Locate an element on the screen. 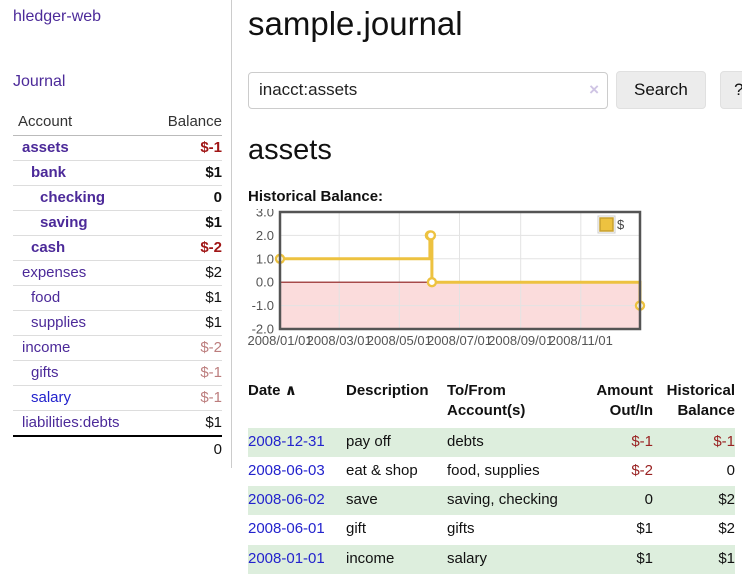  transaction-date-link: 2008-06-02 is located at coordinates (286, 499).